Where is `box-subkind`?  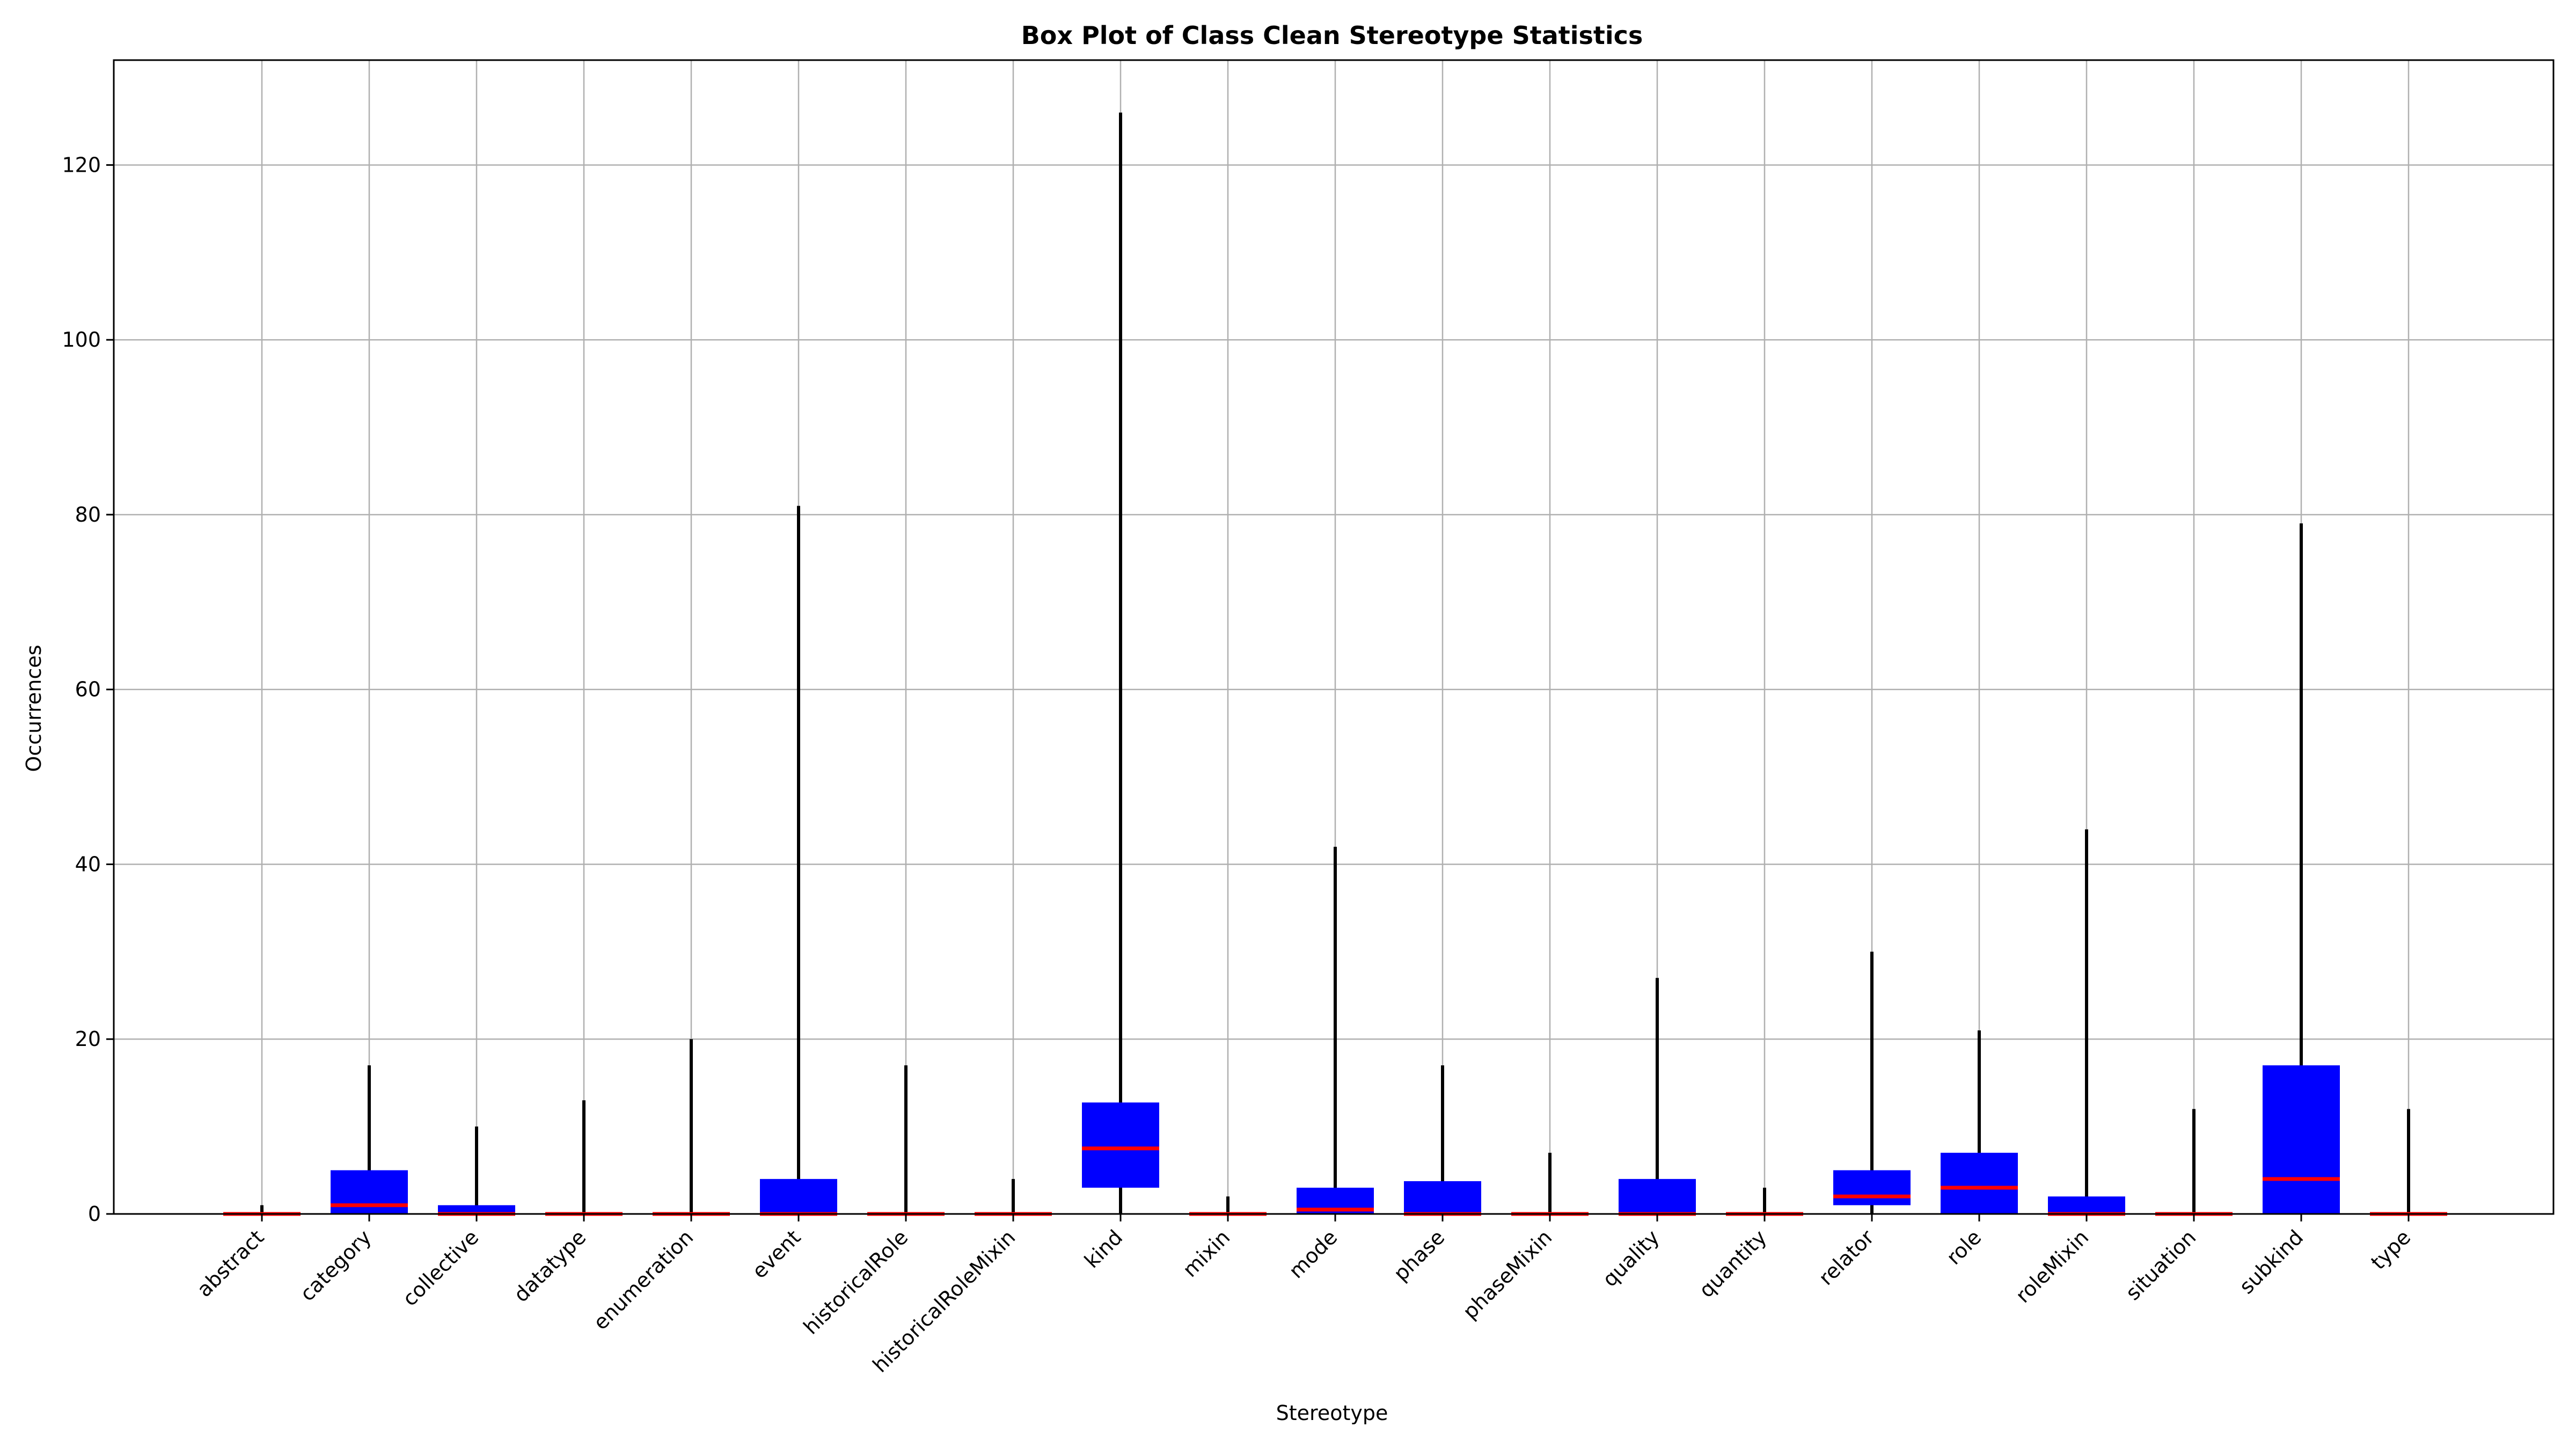 box-subkind is located at coordinates (2301, 1139).